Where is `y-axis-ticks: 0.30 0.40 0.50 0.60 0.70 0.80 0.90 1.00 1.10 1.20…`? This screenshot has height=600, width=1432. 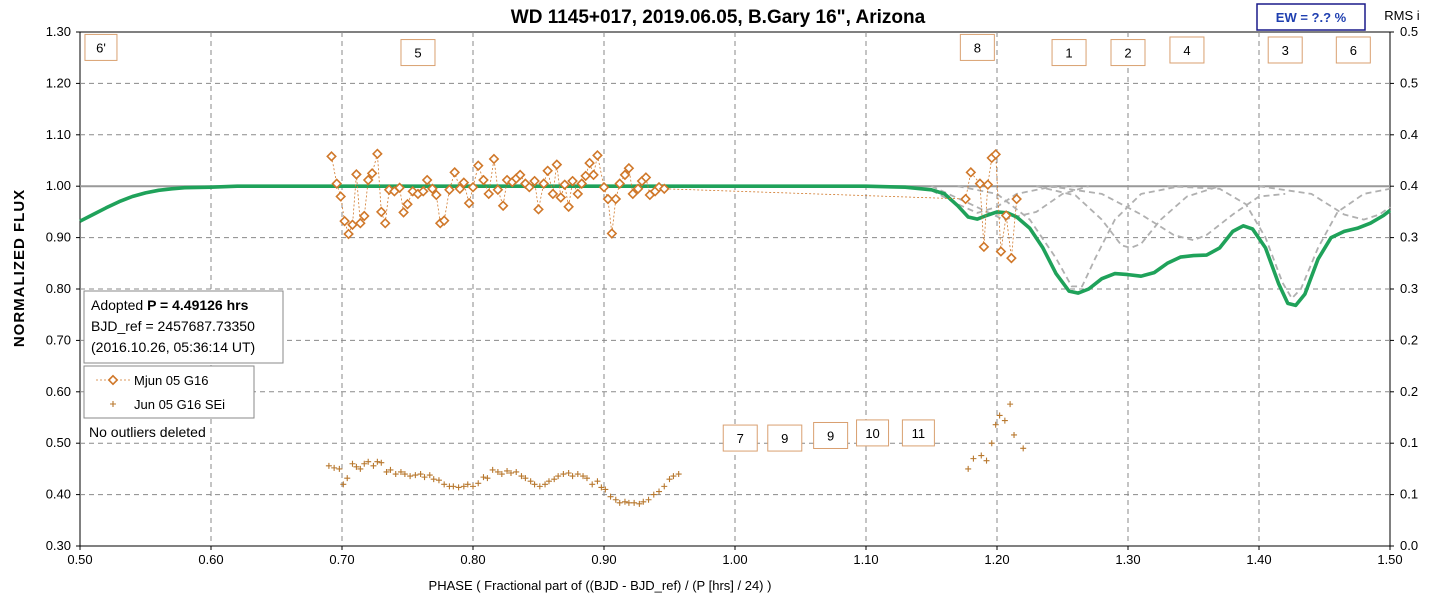
y-axis-ticks: 0.30 0.40 0.50 0.60 0.70 0.80 0.90 1.00 1.10 1.20… is located at coordinates (63, 288).